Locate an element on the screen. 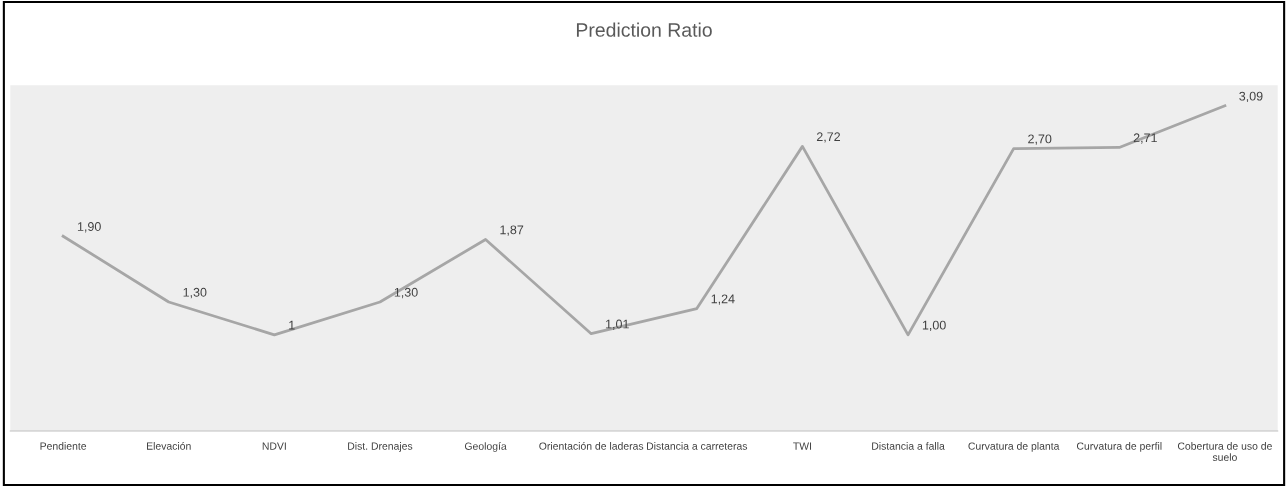  data-label: 2,70 is located at coordinates (1040, 139).